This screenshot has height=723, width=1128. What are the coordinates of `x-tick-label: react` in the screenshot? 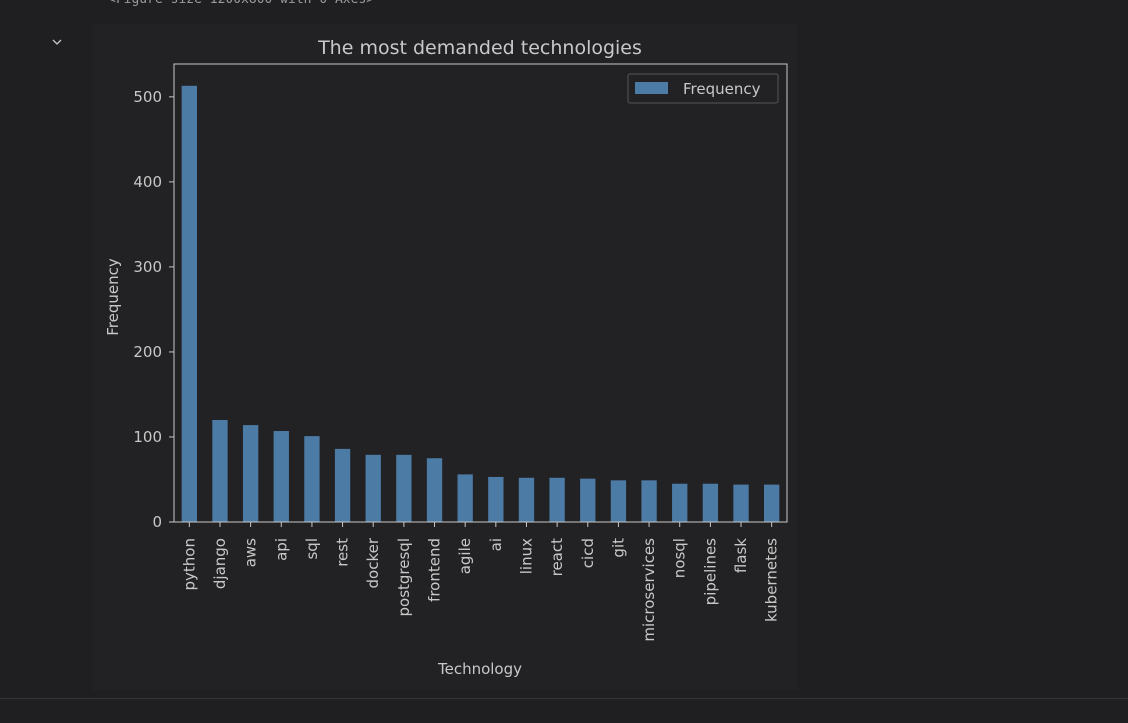 It's located at (557, 557).